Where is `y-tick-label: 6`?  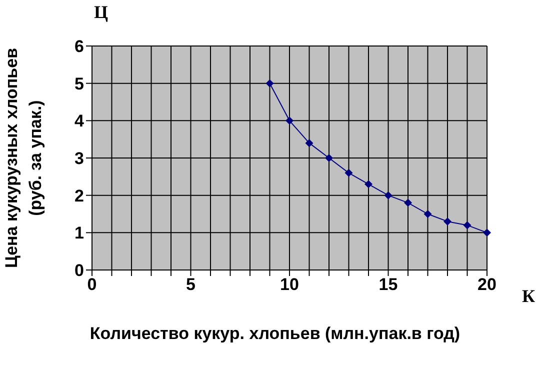
y-tick-label: 6 is located at coordinates (79, 46).